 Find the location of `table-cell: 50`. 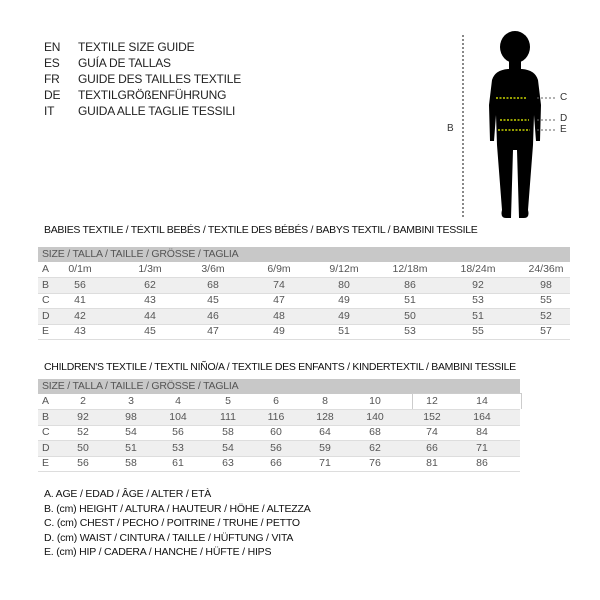

table-cell: 50 is located at coordinates (410, 315).